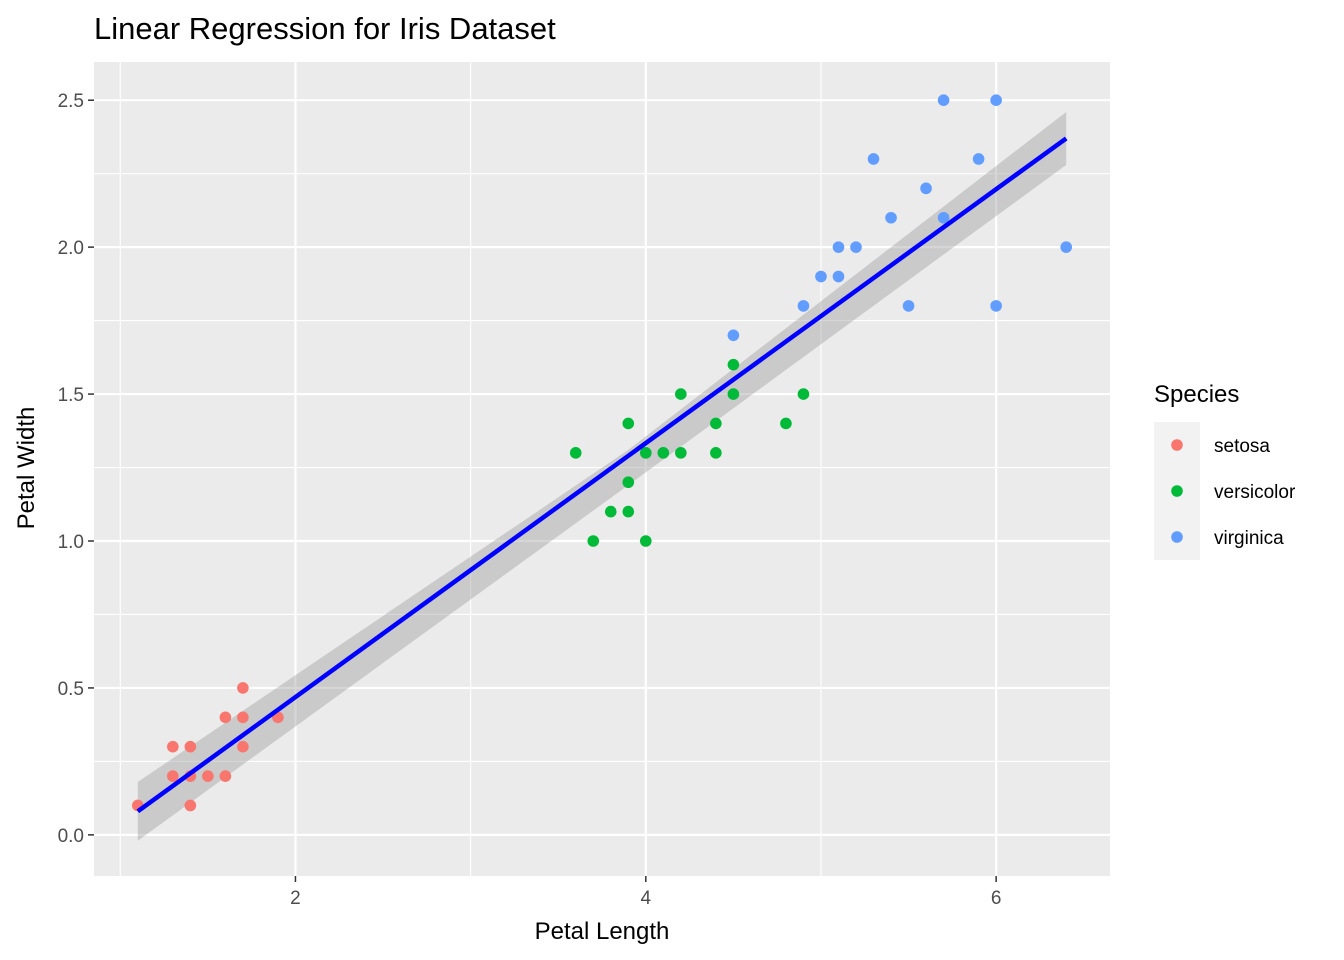  Describe the element at coordinates (996, 898) in the screenshot. I see `x-tick-label: 6` at that location.